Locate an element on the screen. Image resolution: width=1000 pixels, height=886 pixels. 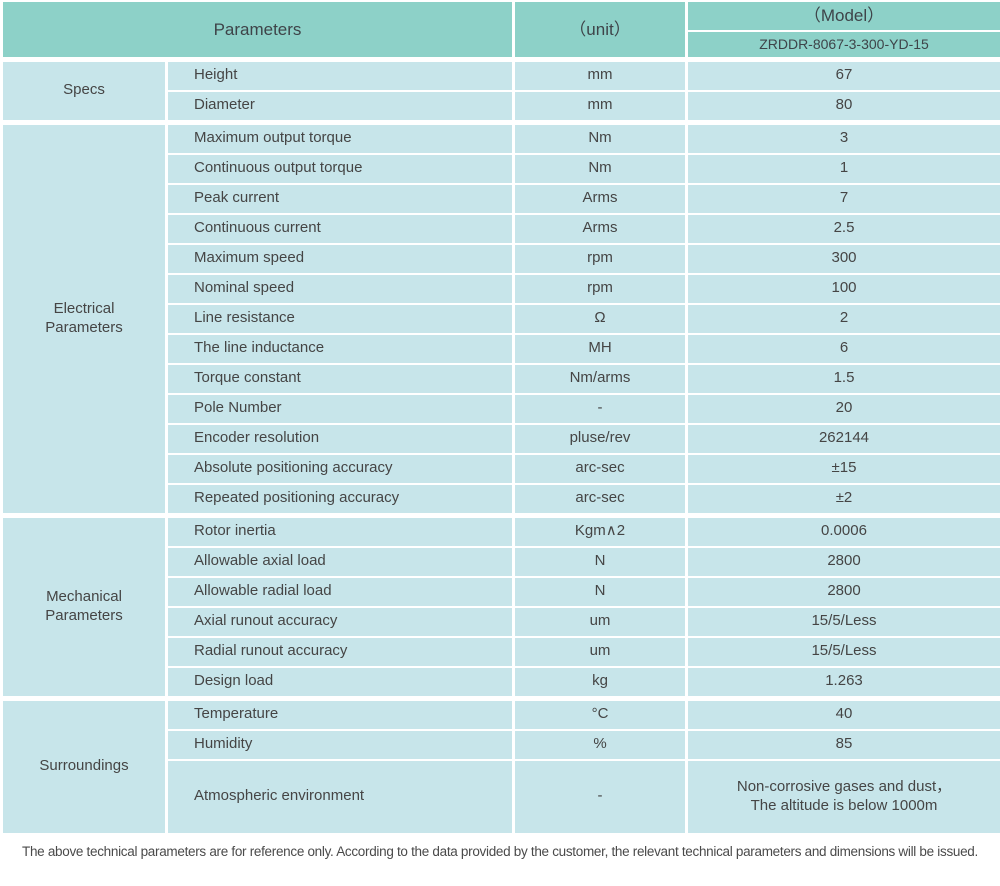
header-unit: （unit） is located at coordinates (600, 31).